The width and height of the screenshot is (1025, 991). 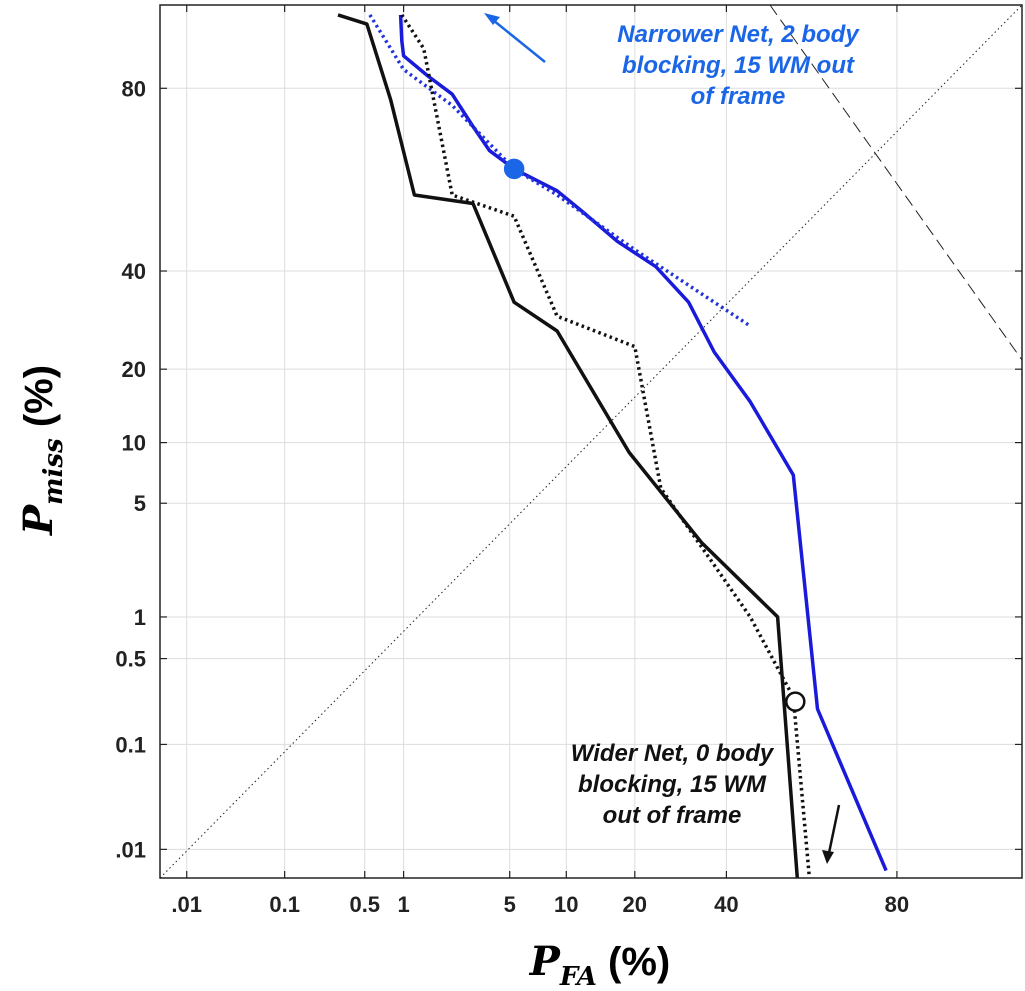 I want to click on y-tick-label: 40, so click(x=134, y=271).